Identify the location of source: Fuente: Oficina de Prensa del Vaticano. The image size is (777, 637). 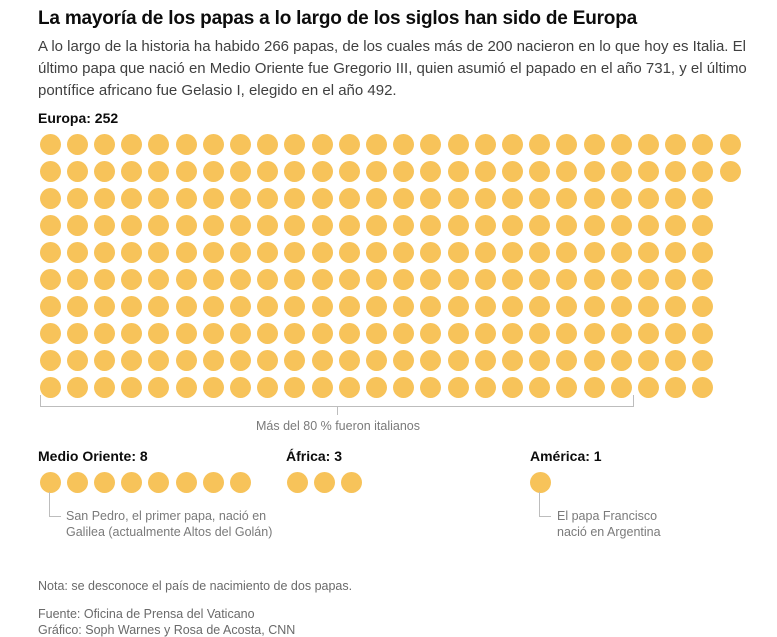
(146, 614).